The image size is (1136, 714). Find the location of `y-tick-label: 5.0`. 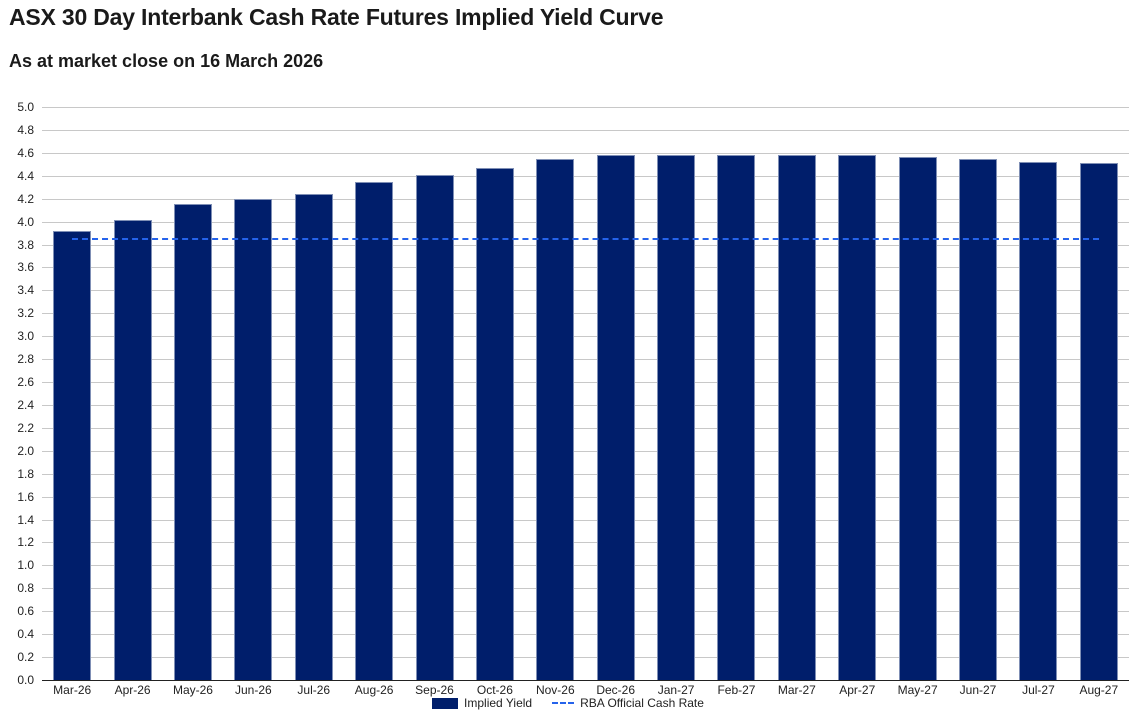

y-tick-label: 5.0 is located at coordinates (25, 107).